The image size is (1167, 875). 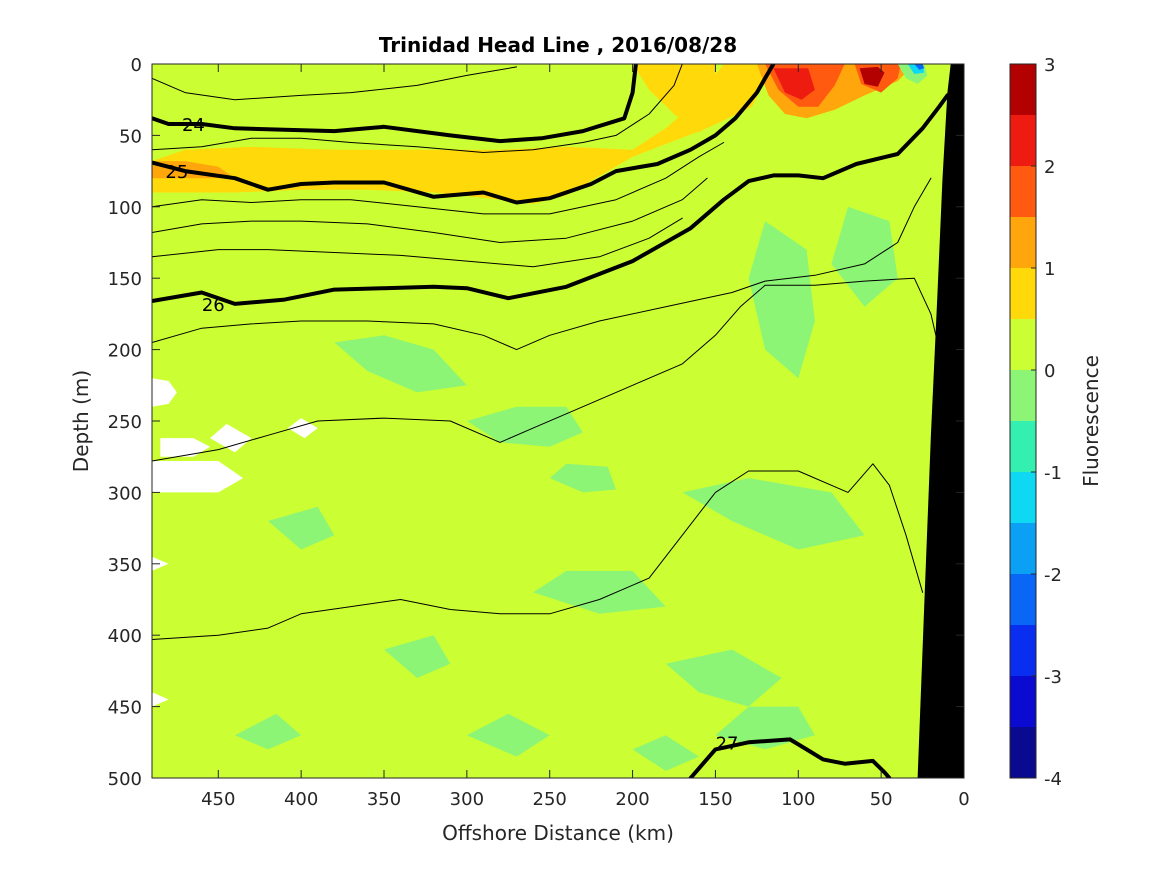 What do you see at coordinates (715, 799) in the screenshot?
I see `x-tick-label-150: 150` at bounding box center [715, 799].